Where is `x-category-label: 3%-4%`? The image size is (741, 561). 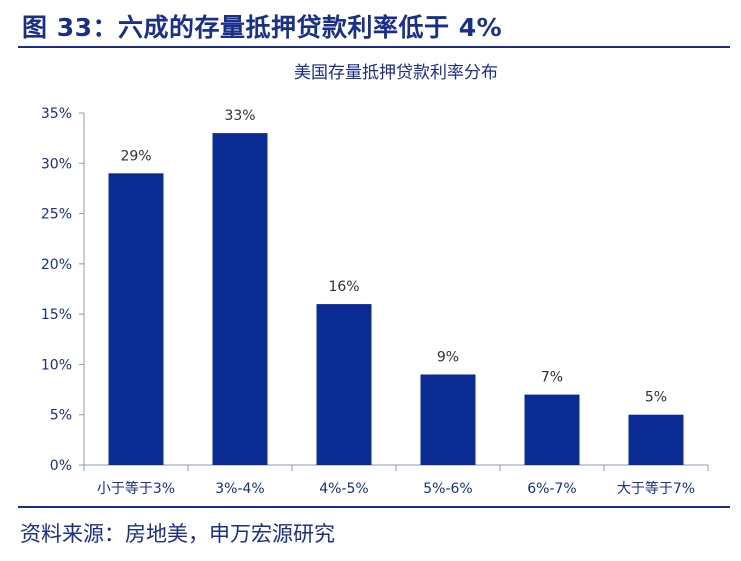 x-category-label: 3%-4% is located at coordinates (239, 489).